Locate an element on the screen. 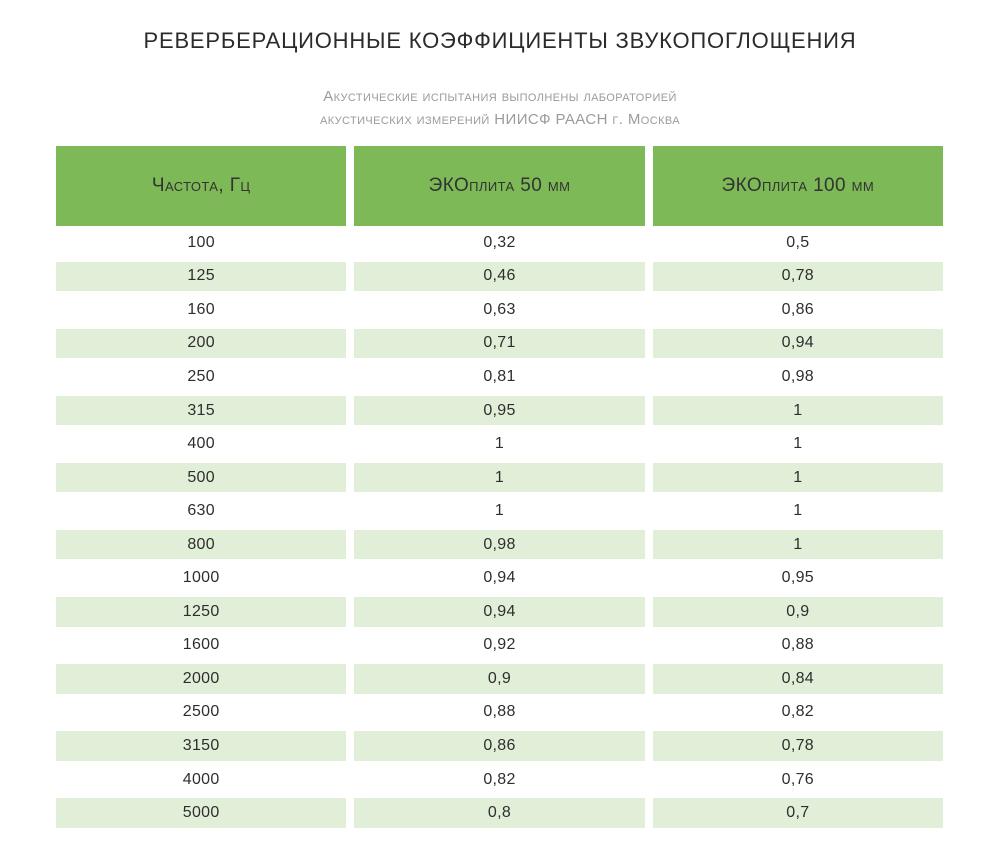 This screenshot has width=1000, height=863. table-row: 1000 0,94 0,95 is located at coordinates (499, 578).